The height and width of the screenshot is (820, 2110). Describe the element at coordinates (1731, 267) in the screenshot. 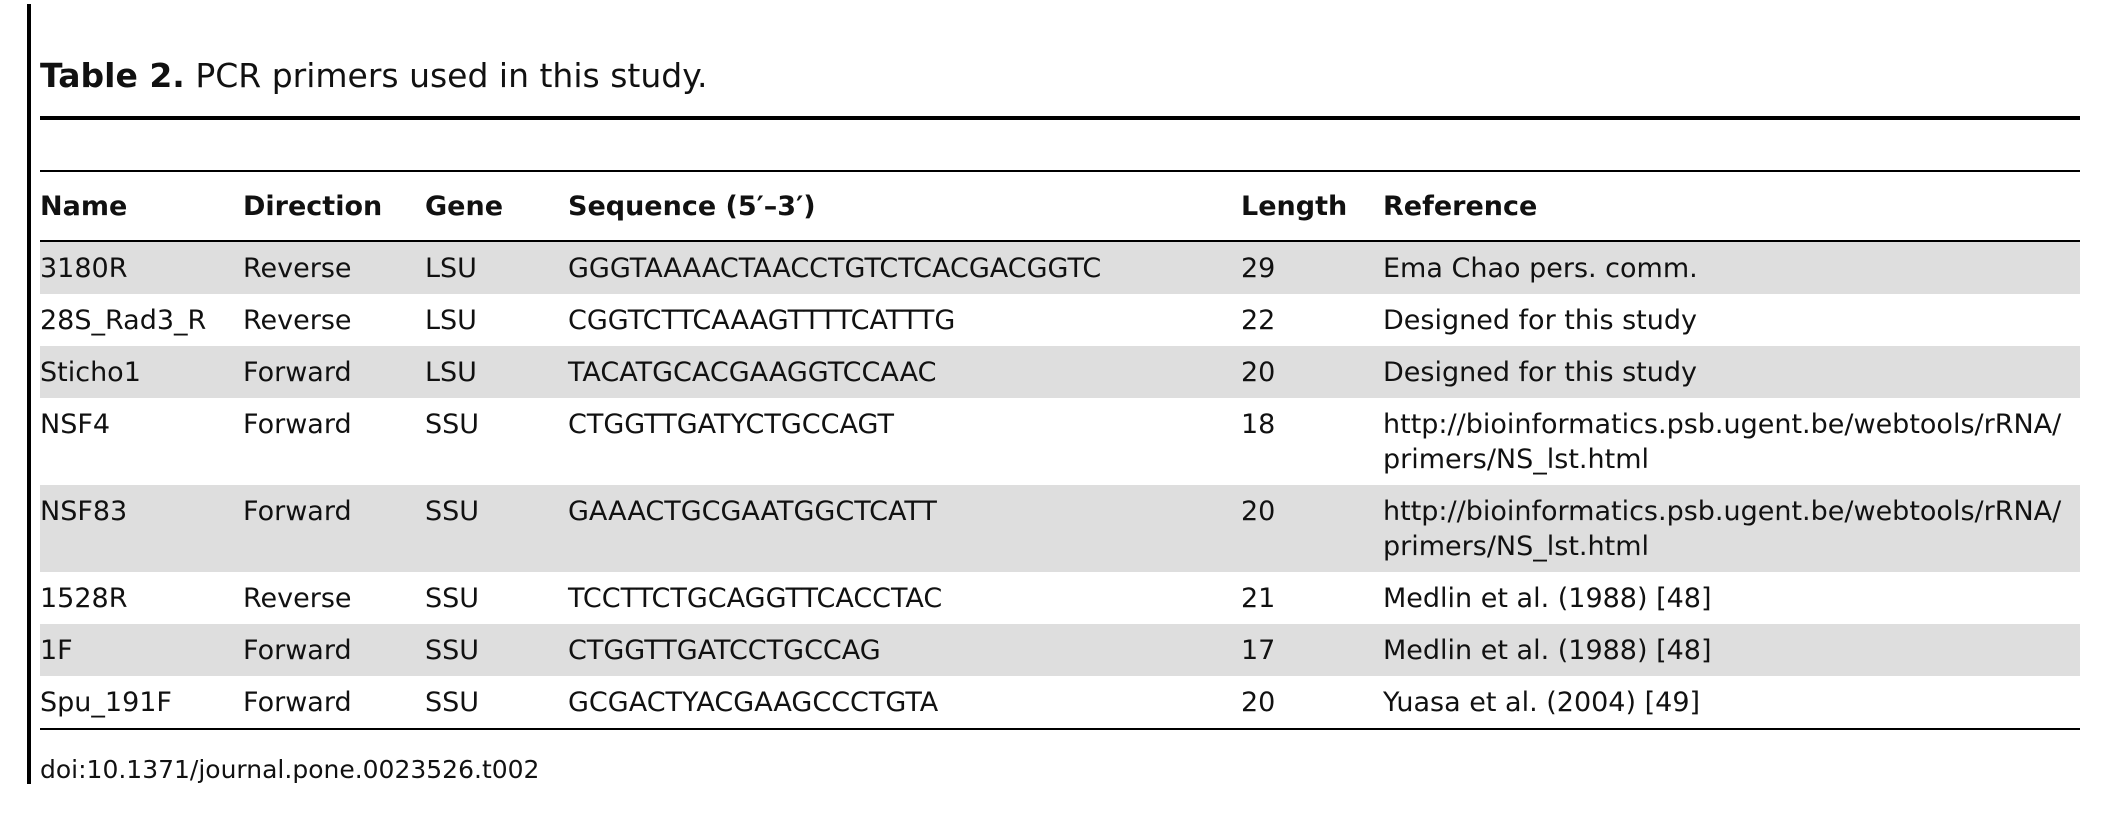

I see `cell-reference: Ema Chao pers. comm.` at that location.